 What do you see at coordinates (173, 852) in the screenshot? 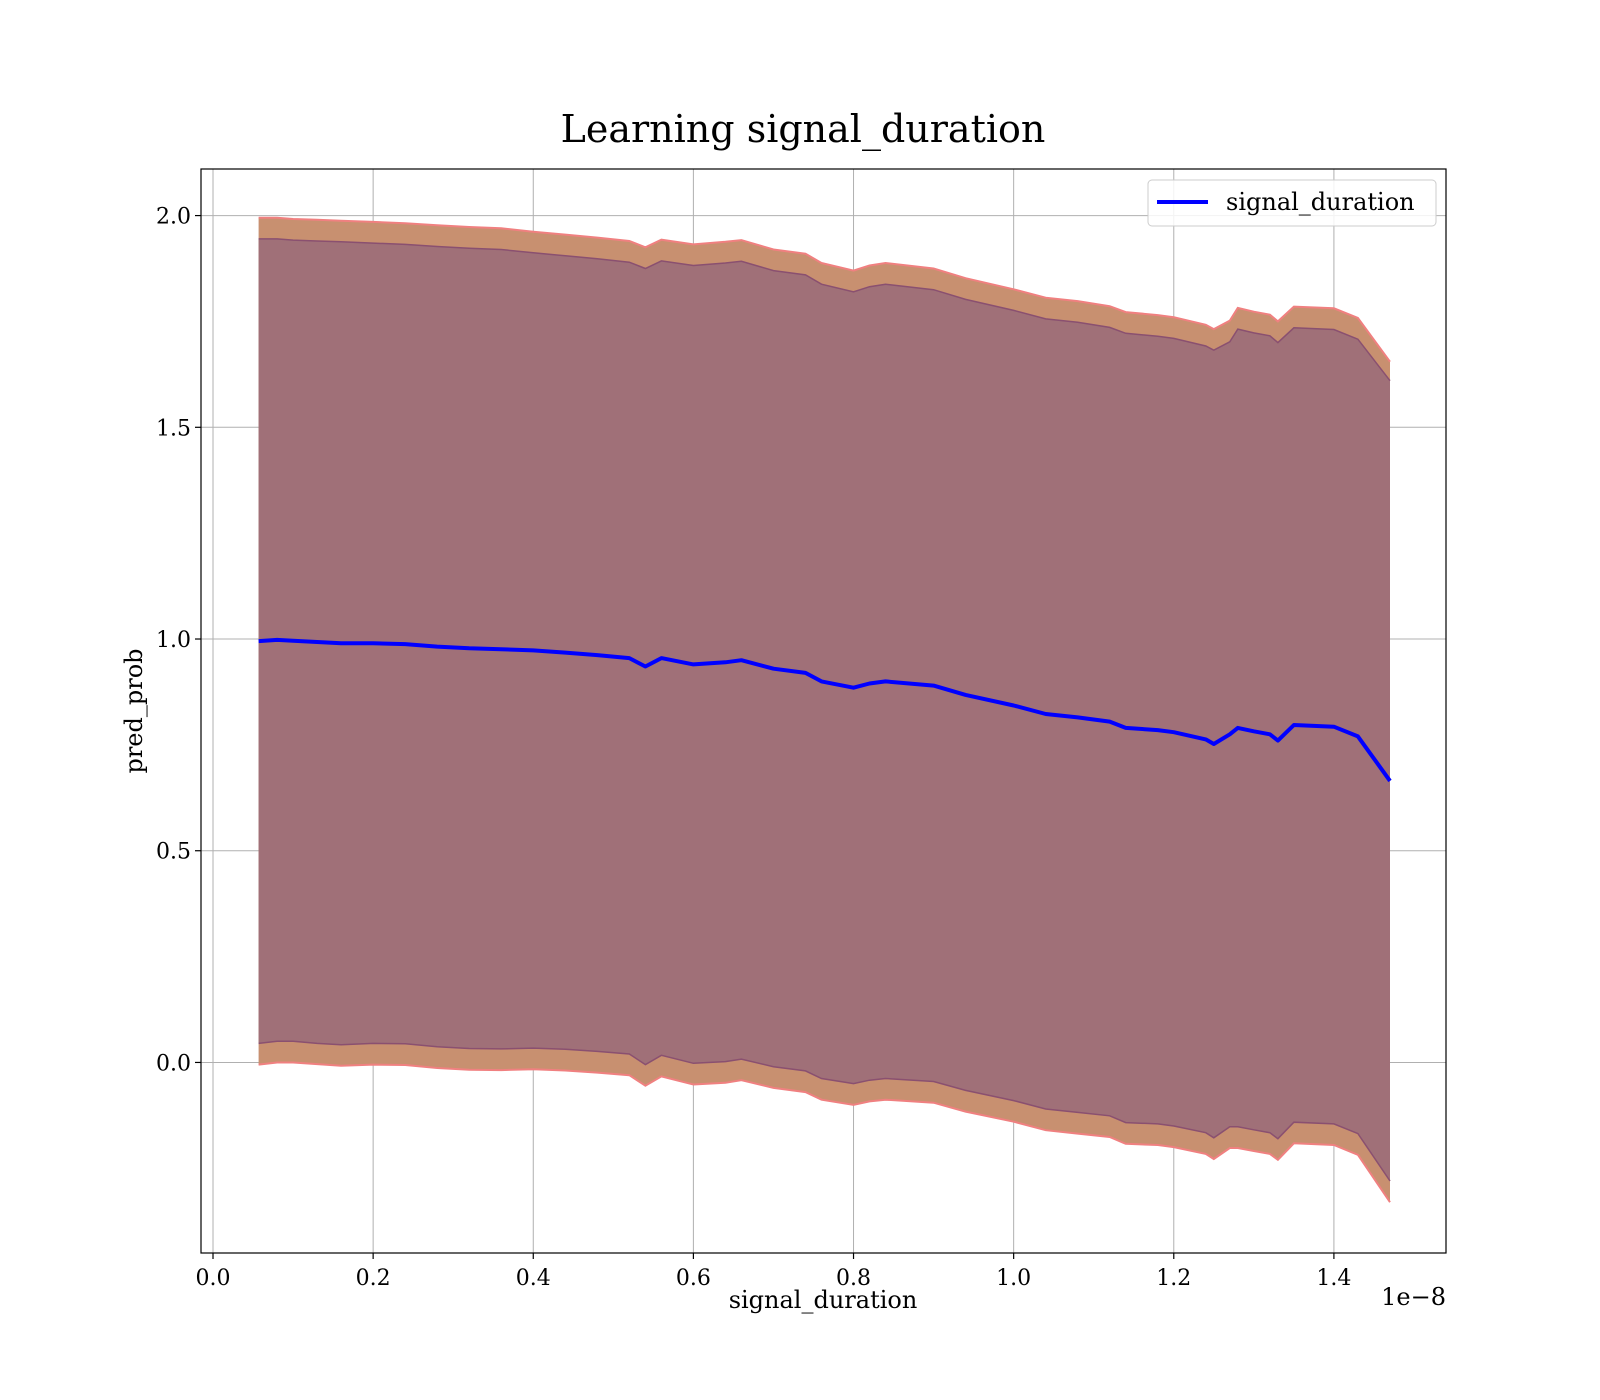
I see `y-tick-label: 0.5` at bounding box center [173, 852].